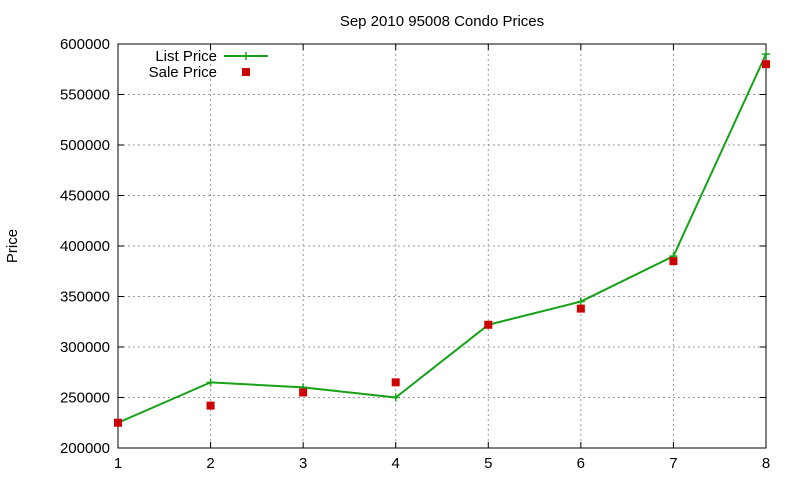 The height and width of the screenshot is (480, 800). I want to click on x-tick-label: 4, so click(396, 463).